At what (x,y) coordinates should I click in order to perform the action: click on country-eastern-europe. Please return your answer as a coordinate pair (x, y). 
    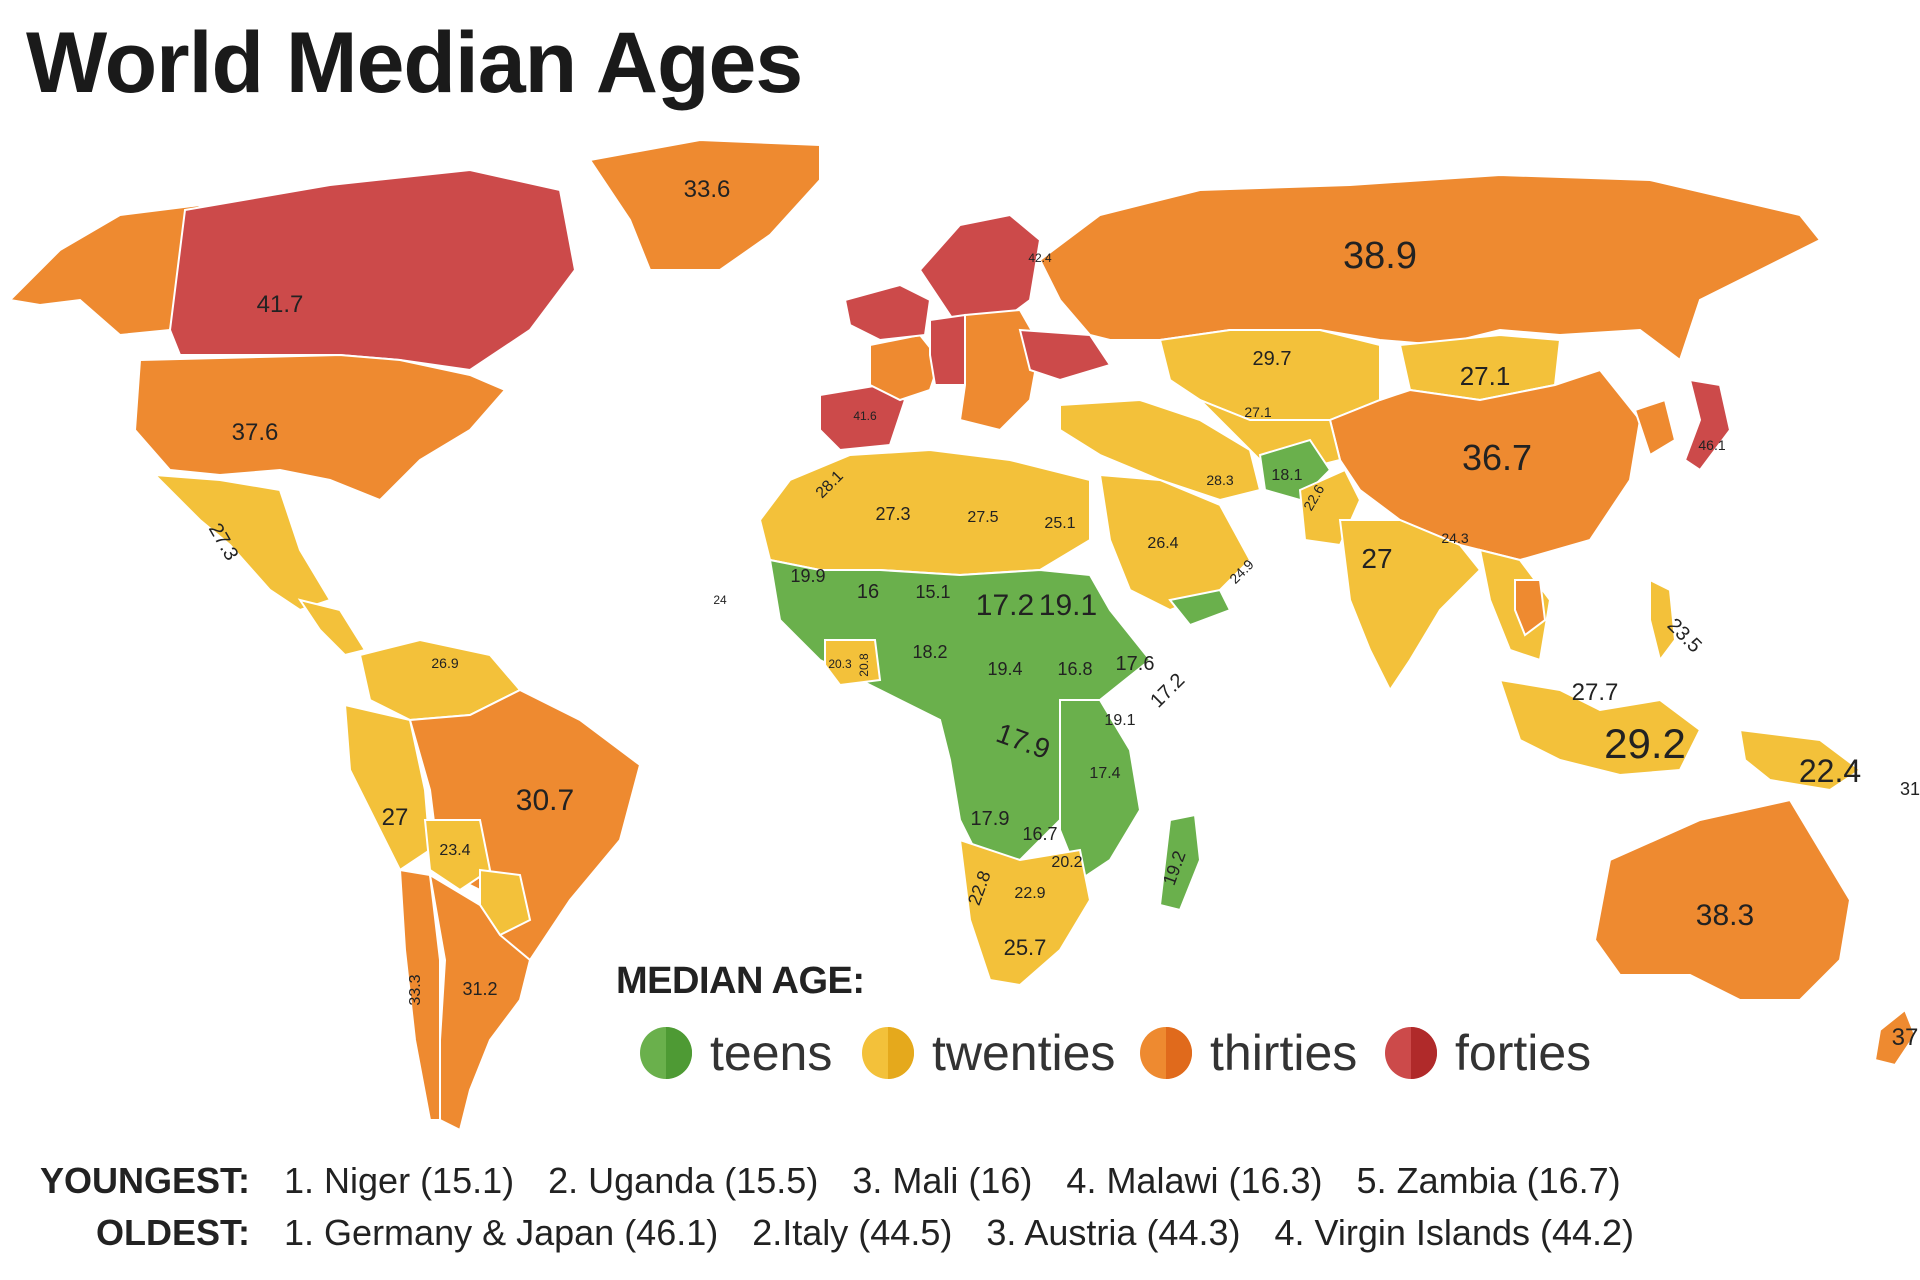
    Looking at the image, I should click on (1000, 370).